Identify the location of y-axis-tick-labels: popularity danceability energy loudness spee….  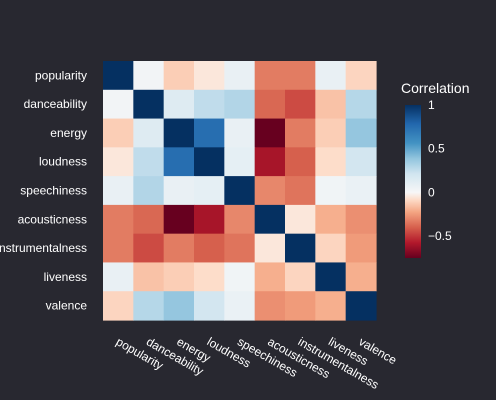
(43, 190).